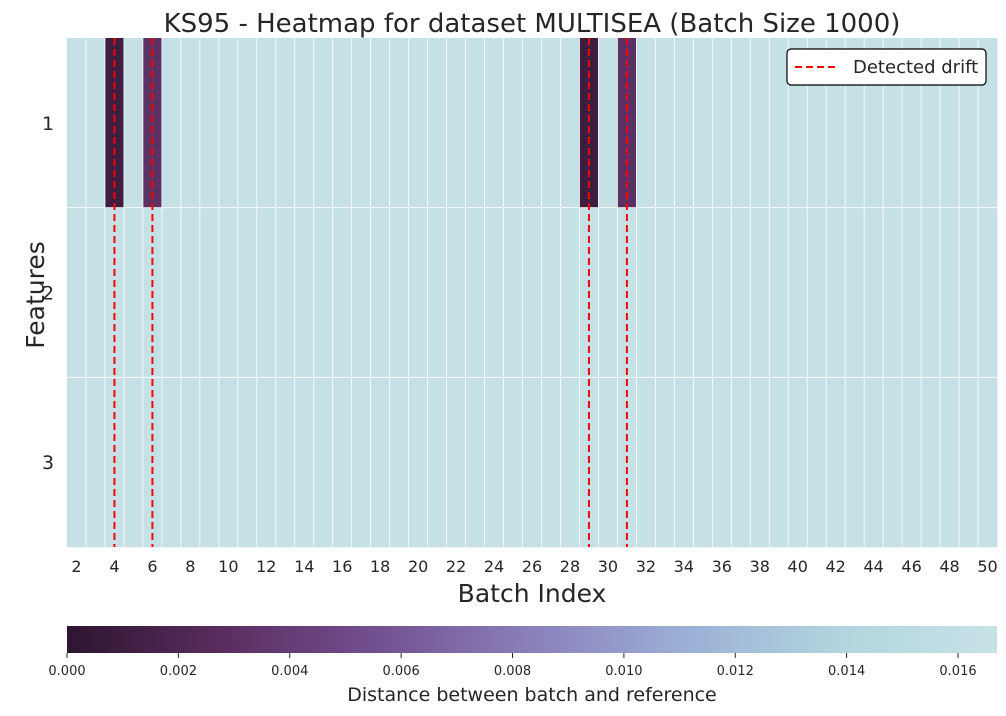 The width and height of the screenshot is (1006, 716). I want to click on y-tick-label: 2, so click(48, 294).